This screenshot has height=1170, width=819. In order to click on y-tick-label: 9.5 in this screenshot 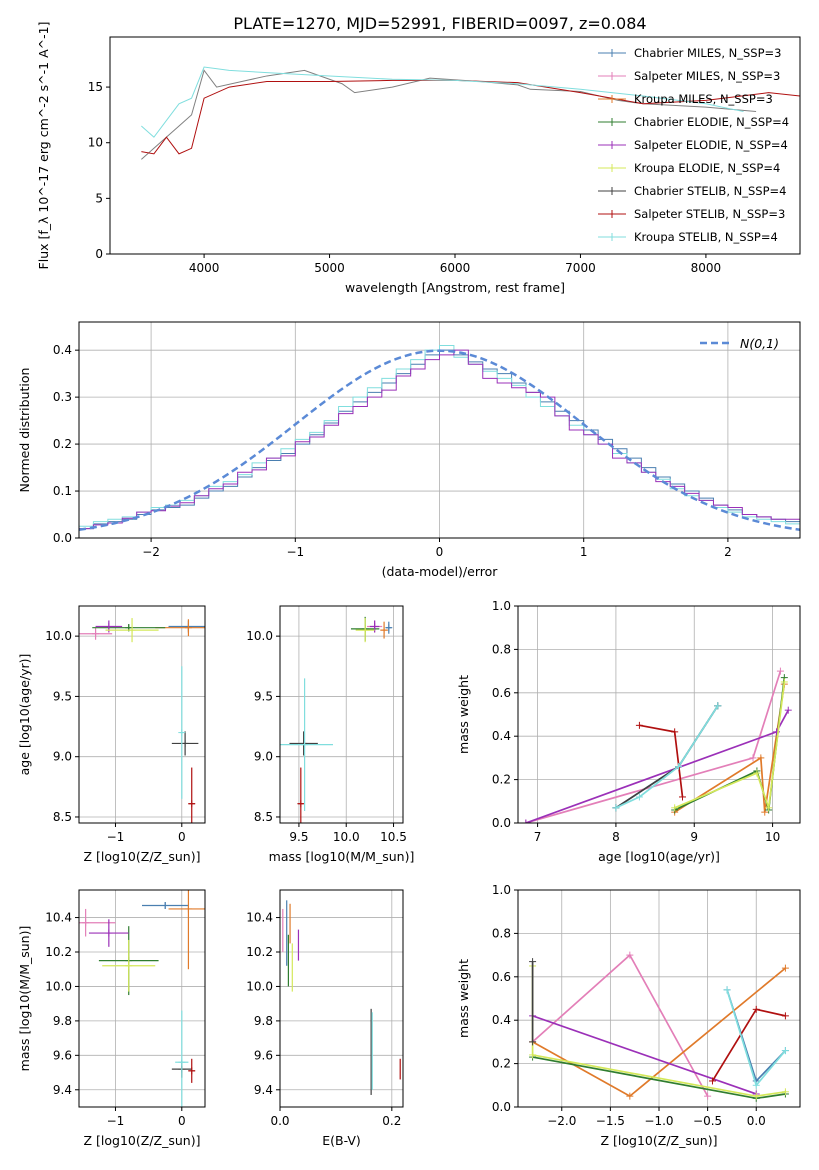, I will do `click(62, 696)`.